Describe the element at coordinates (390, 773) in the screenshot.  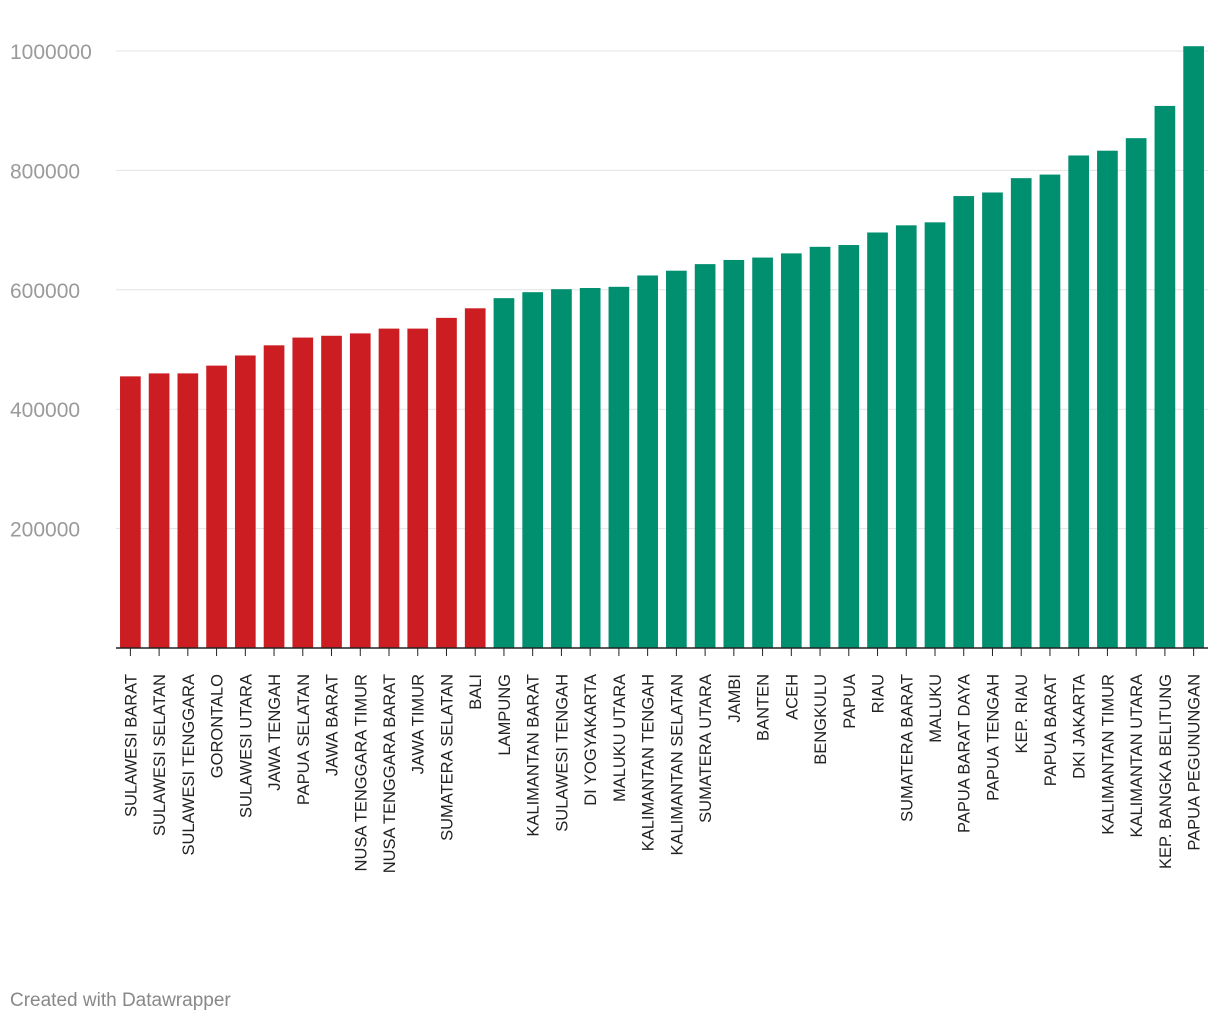
I see `x-tick-label: NUSA TENGGARA BARAT` at that location.